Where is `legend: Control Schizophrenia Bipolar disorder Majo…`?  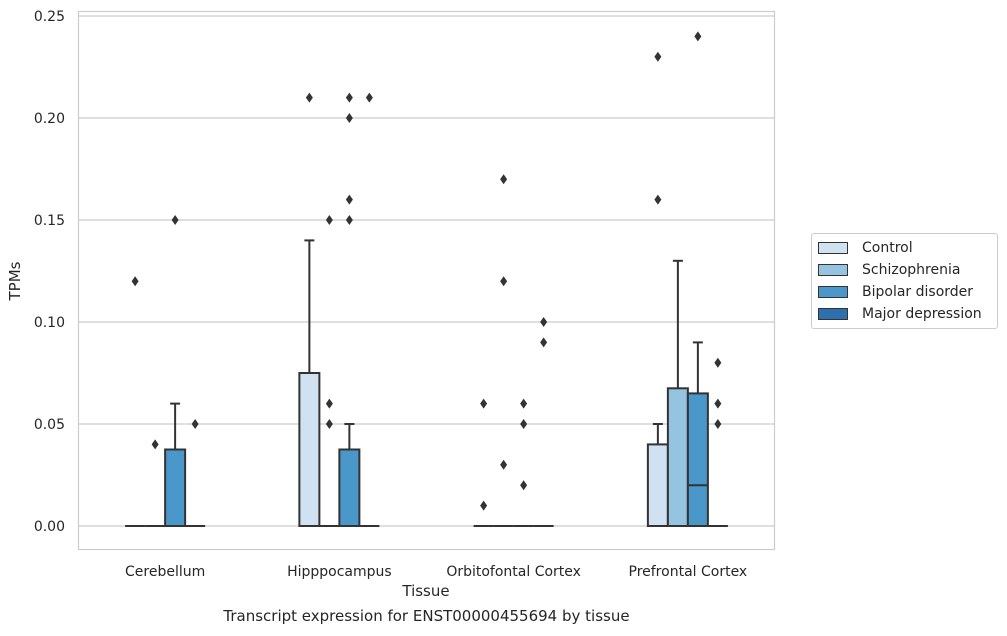
legend: Control Schizophrenia Bipolar disorder Majo… is located at coordinates (904, 281).